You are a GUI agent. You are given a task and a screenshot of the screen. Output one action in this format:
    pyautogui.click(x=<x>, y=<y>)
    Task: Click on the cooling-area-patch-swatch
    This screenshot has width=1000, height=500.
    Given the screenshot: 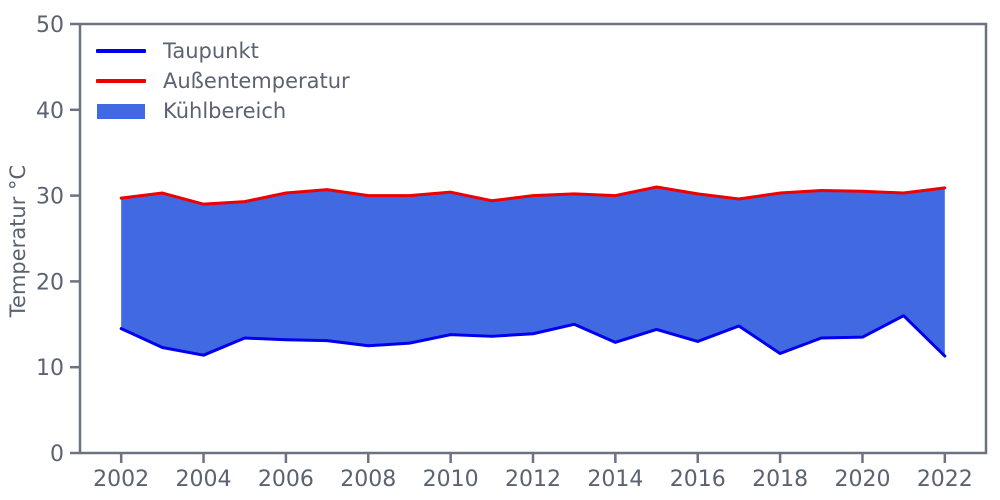 What is the action you would take?
    pyautogui.click(x=121, y=111)
    